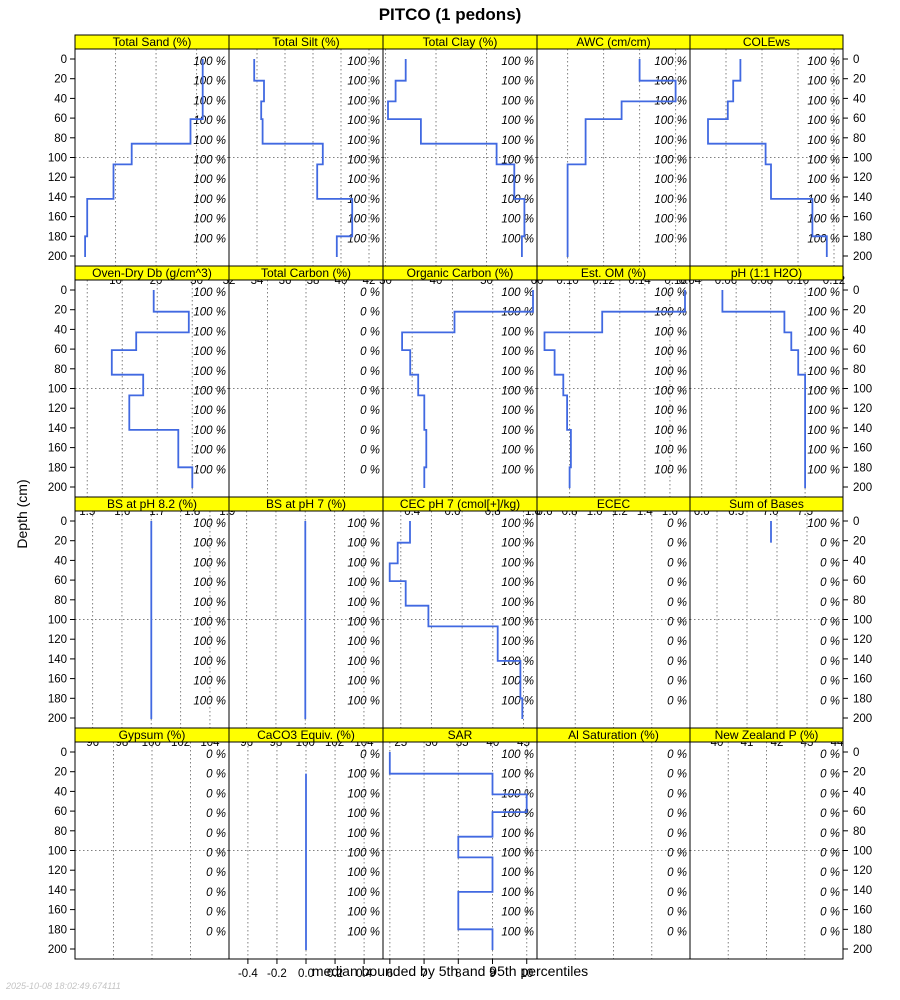 The width and height of the screenshot is (900, 1000). Describe the element at coordinates (364, 974) in the screenshot. I see `x-tick-label: 0.4` at that location.